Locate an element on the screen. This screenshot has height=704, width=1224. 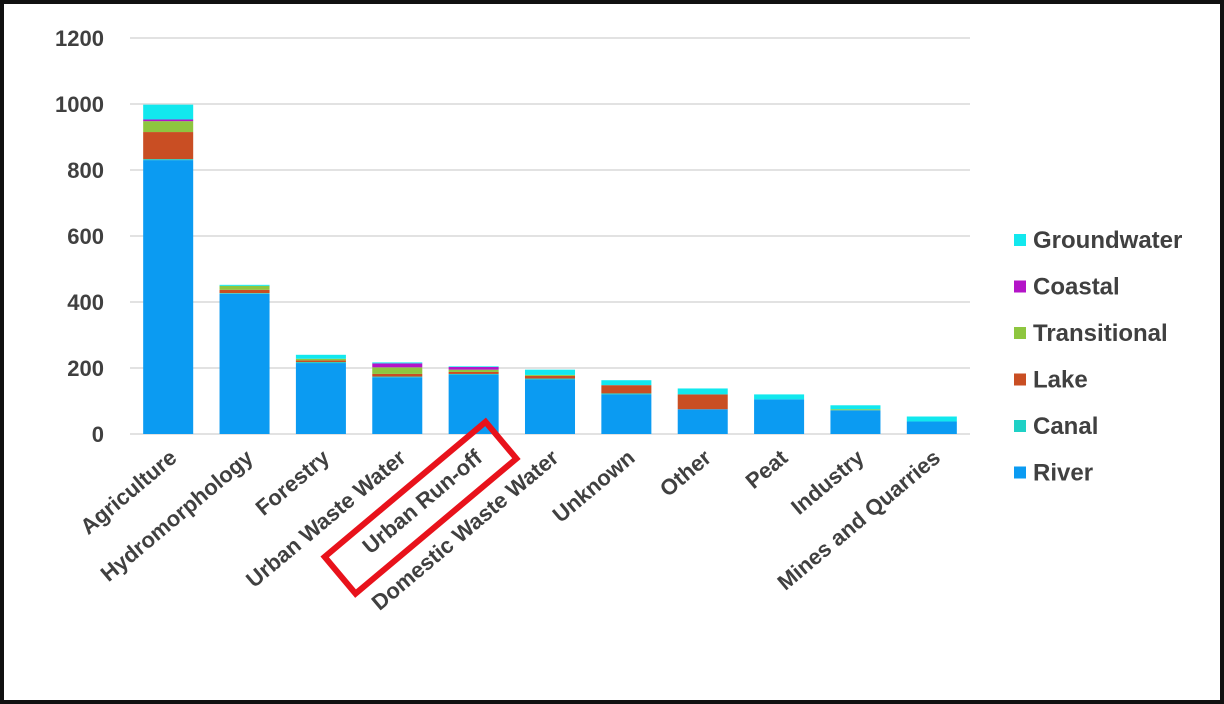
x-tick-label: Peat is located at coordinates (767, 468).